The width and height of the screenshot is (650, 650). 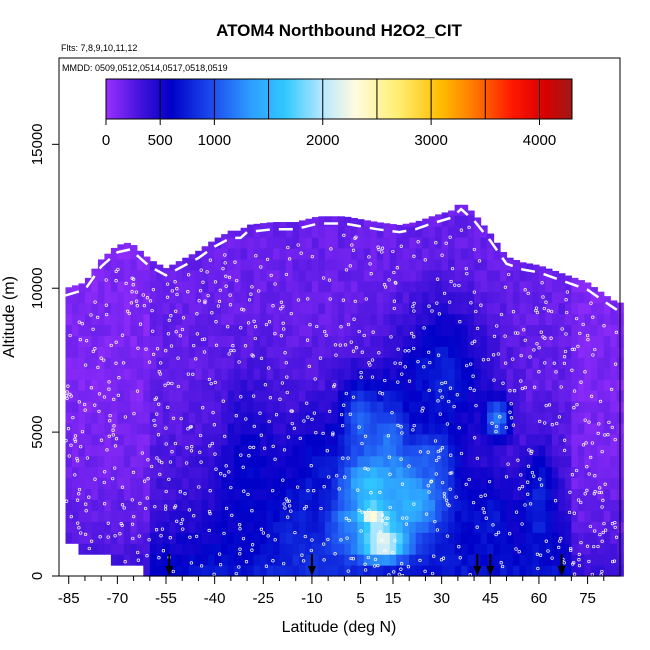 What do you see at coordinates (322, 140) in the screenshot?
I see `colorbar-tick-label: 2000` at bounding box center [322, 140].